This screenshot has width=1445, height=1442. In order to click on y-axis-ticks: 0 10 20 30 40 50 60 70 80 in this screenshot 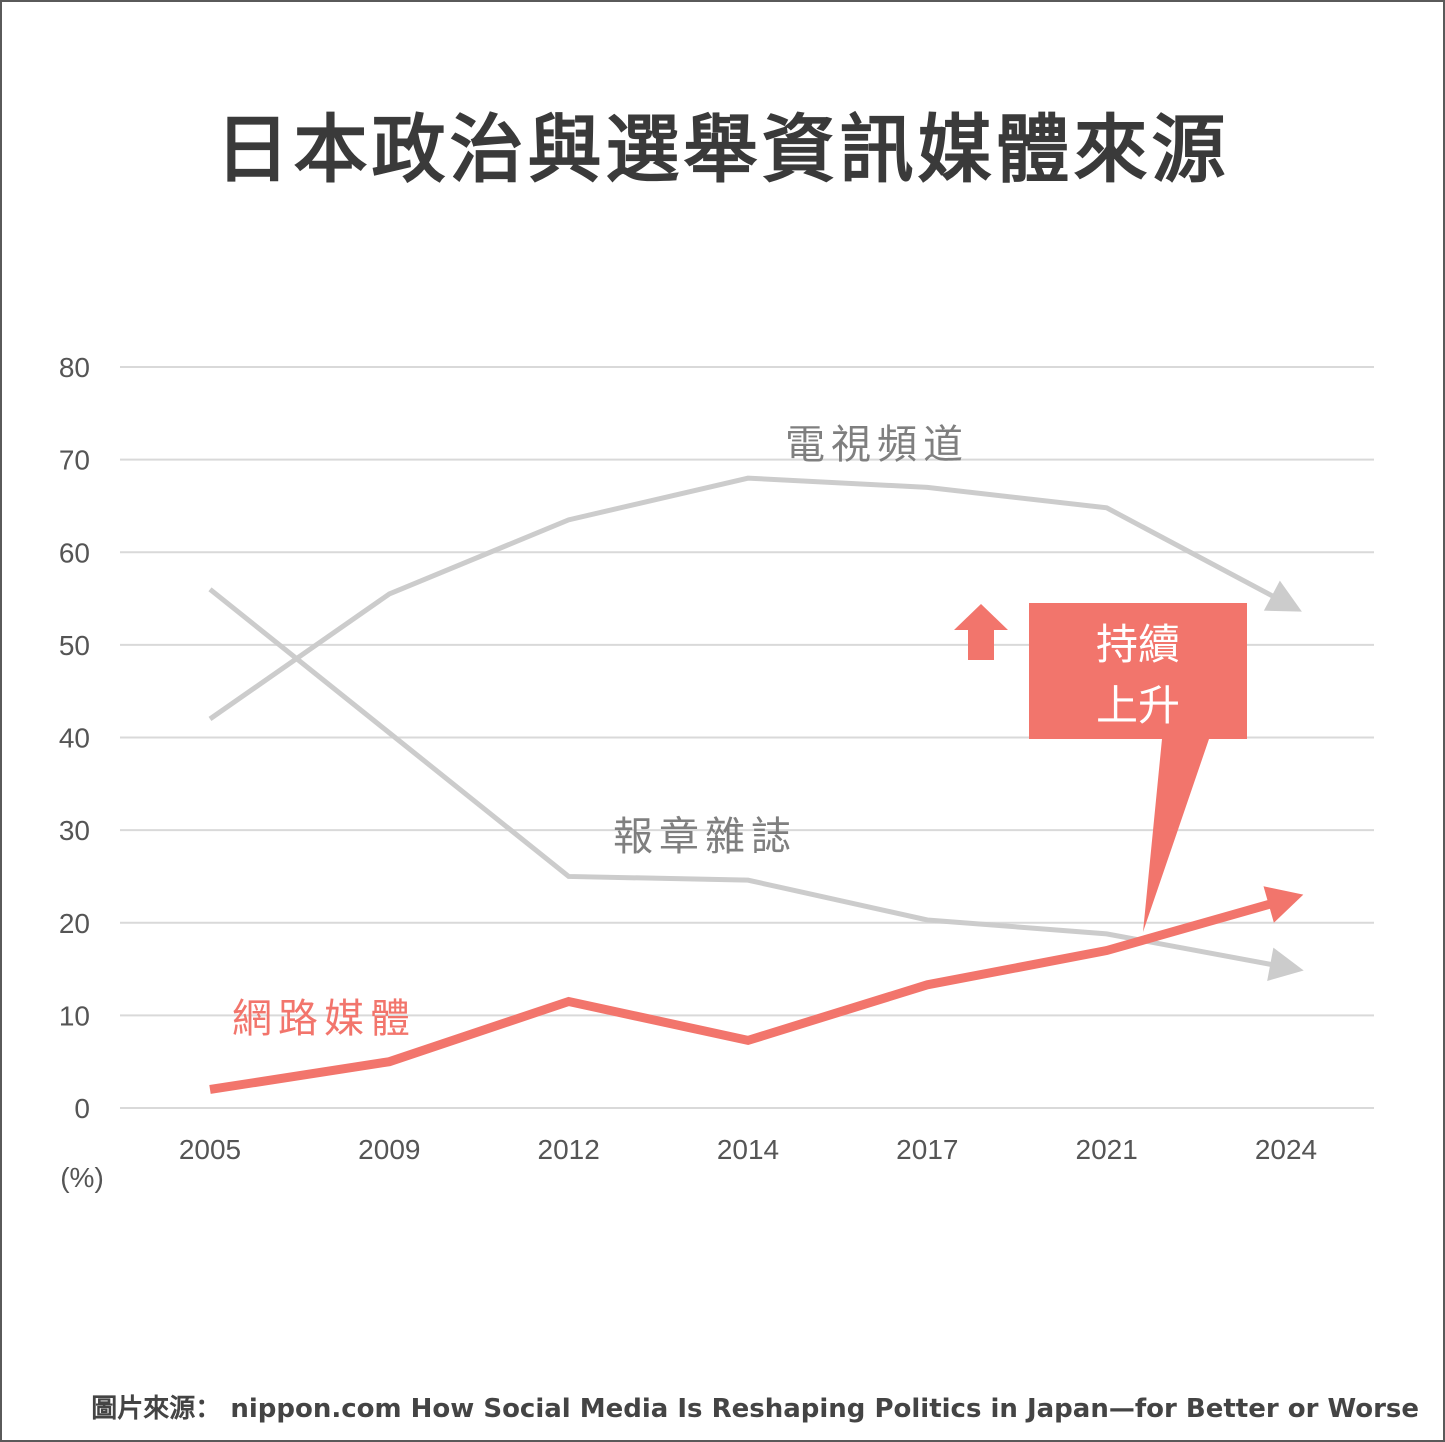, I will do `click(74, 738)`.